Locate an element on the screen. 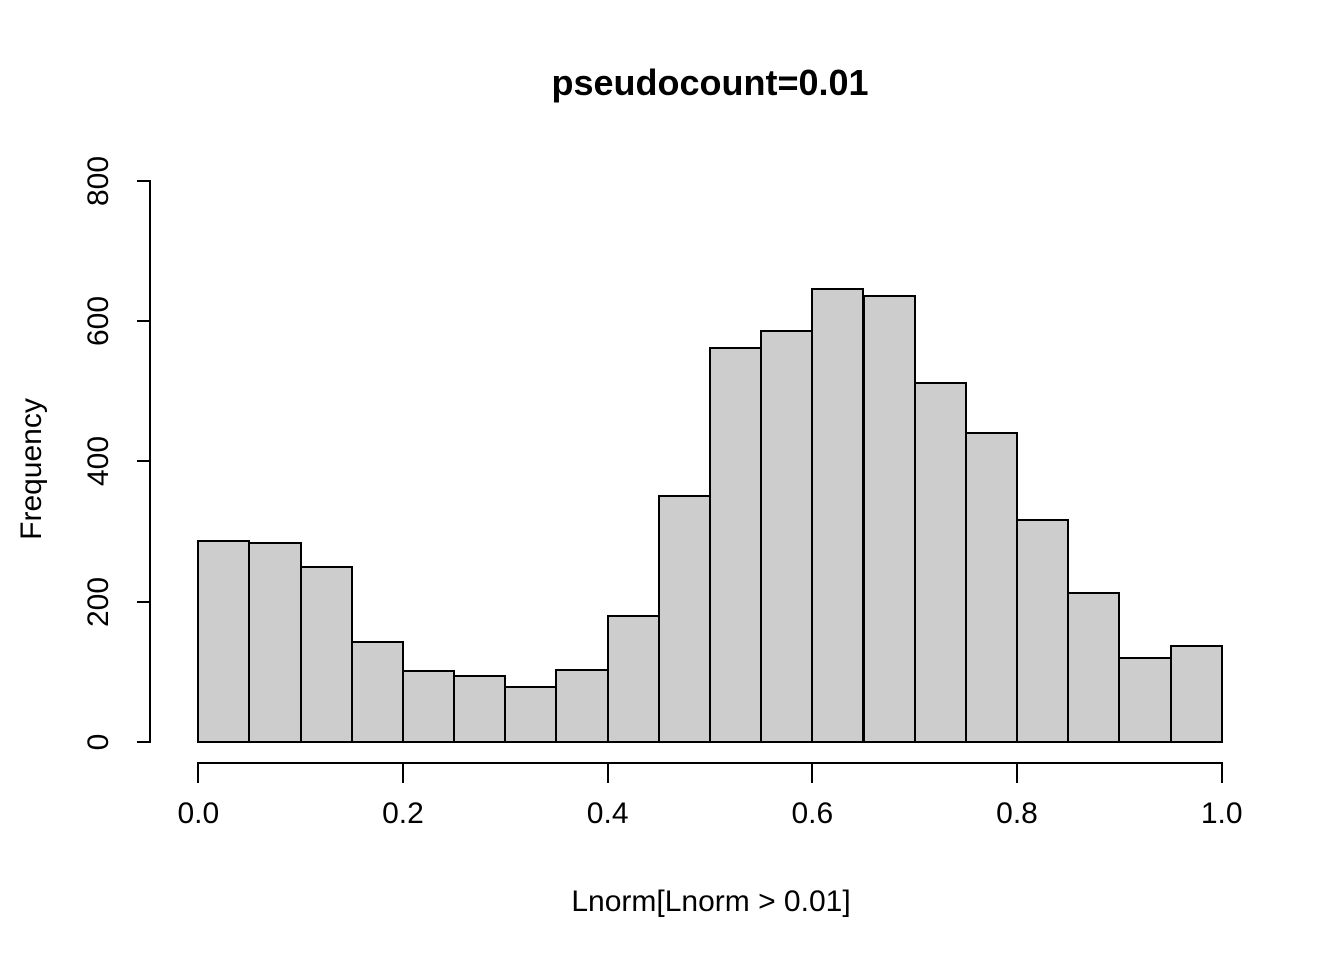  x-tick-label: 0.8 is located at coordinates (1017, 813).